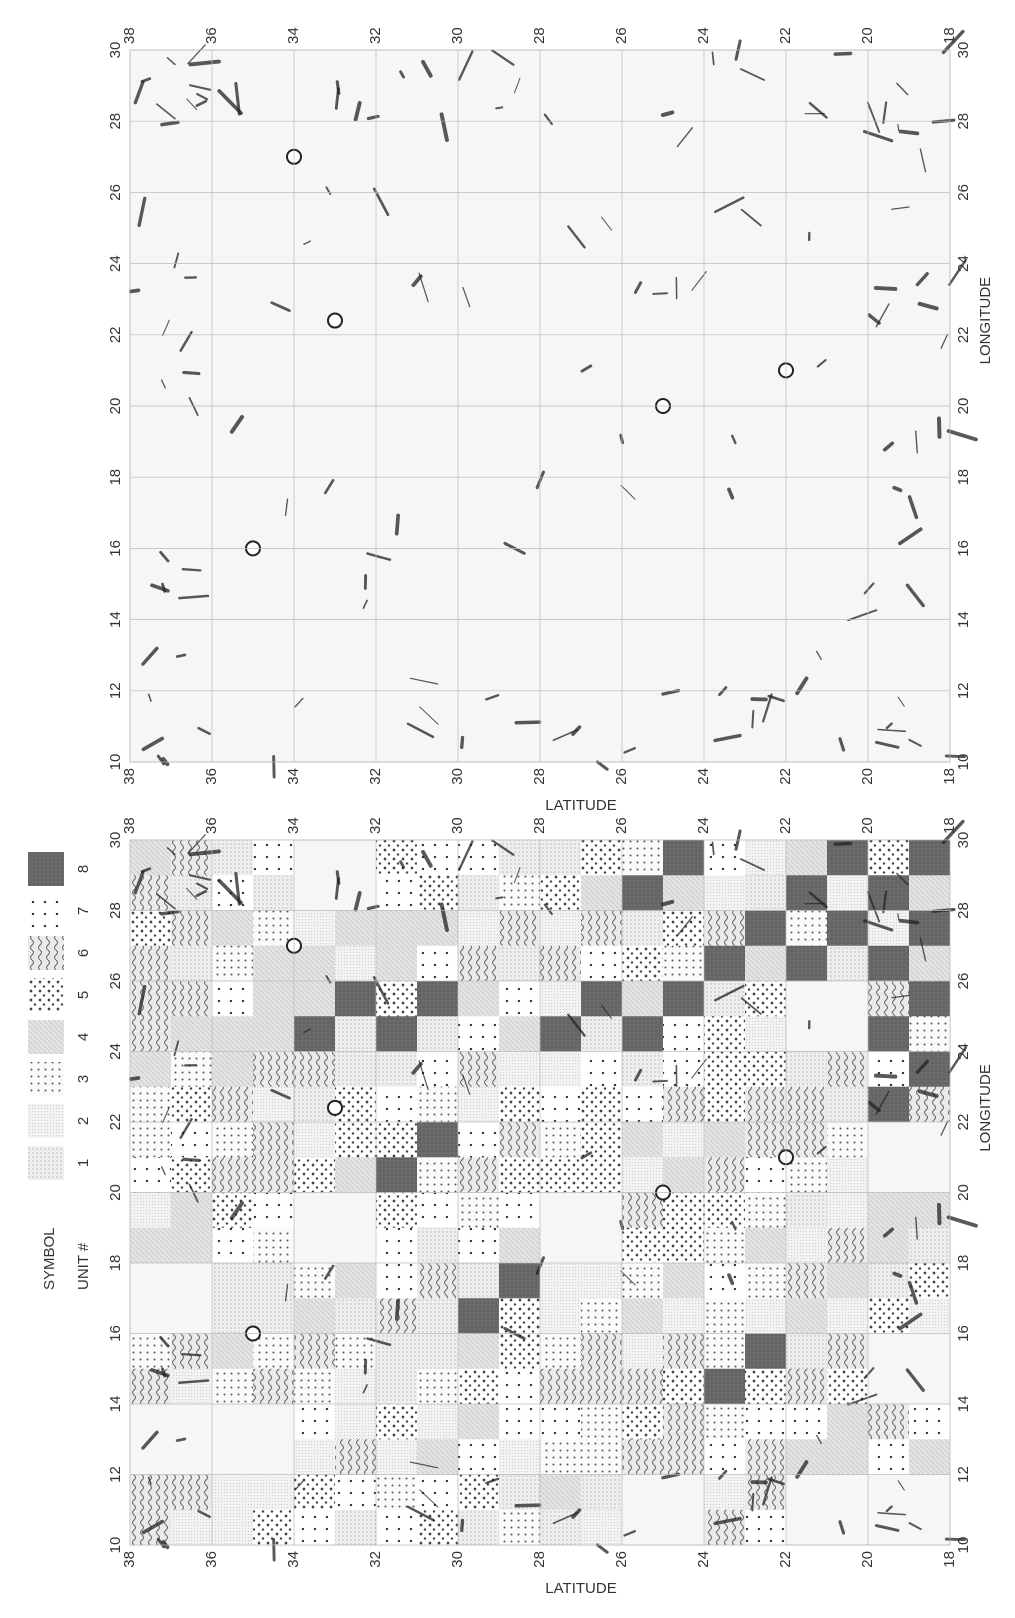 This screenshot has height=1618, width=1015. What do you see at coordinates (83, 1163) in the screenshot?
I see `legend-unit: 1` at bounding box center [83, 1163].